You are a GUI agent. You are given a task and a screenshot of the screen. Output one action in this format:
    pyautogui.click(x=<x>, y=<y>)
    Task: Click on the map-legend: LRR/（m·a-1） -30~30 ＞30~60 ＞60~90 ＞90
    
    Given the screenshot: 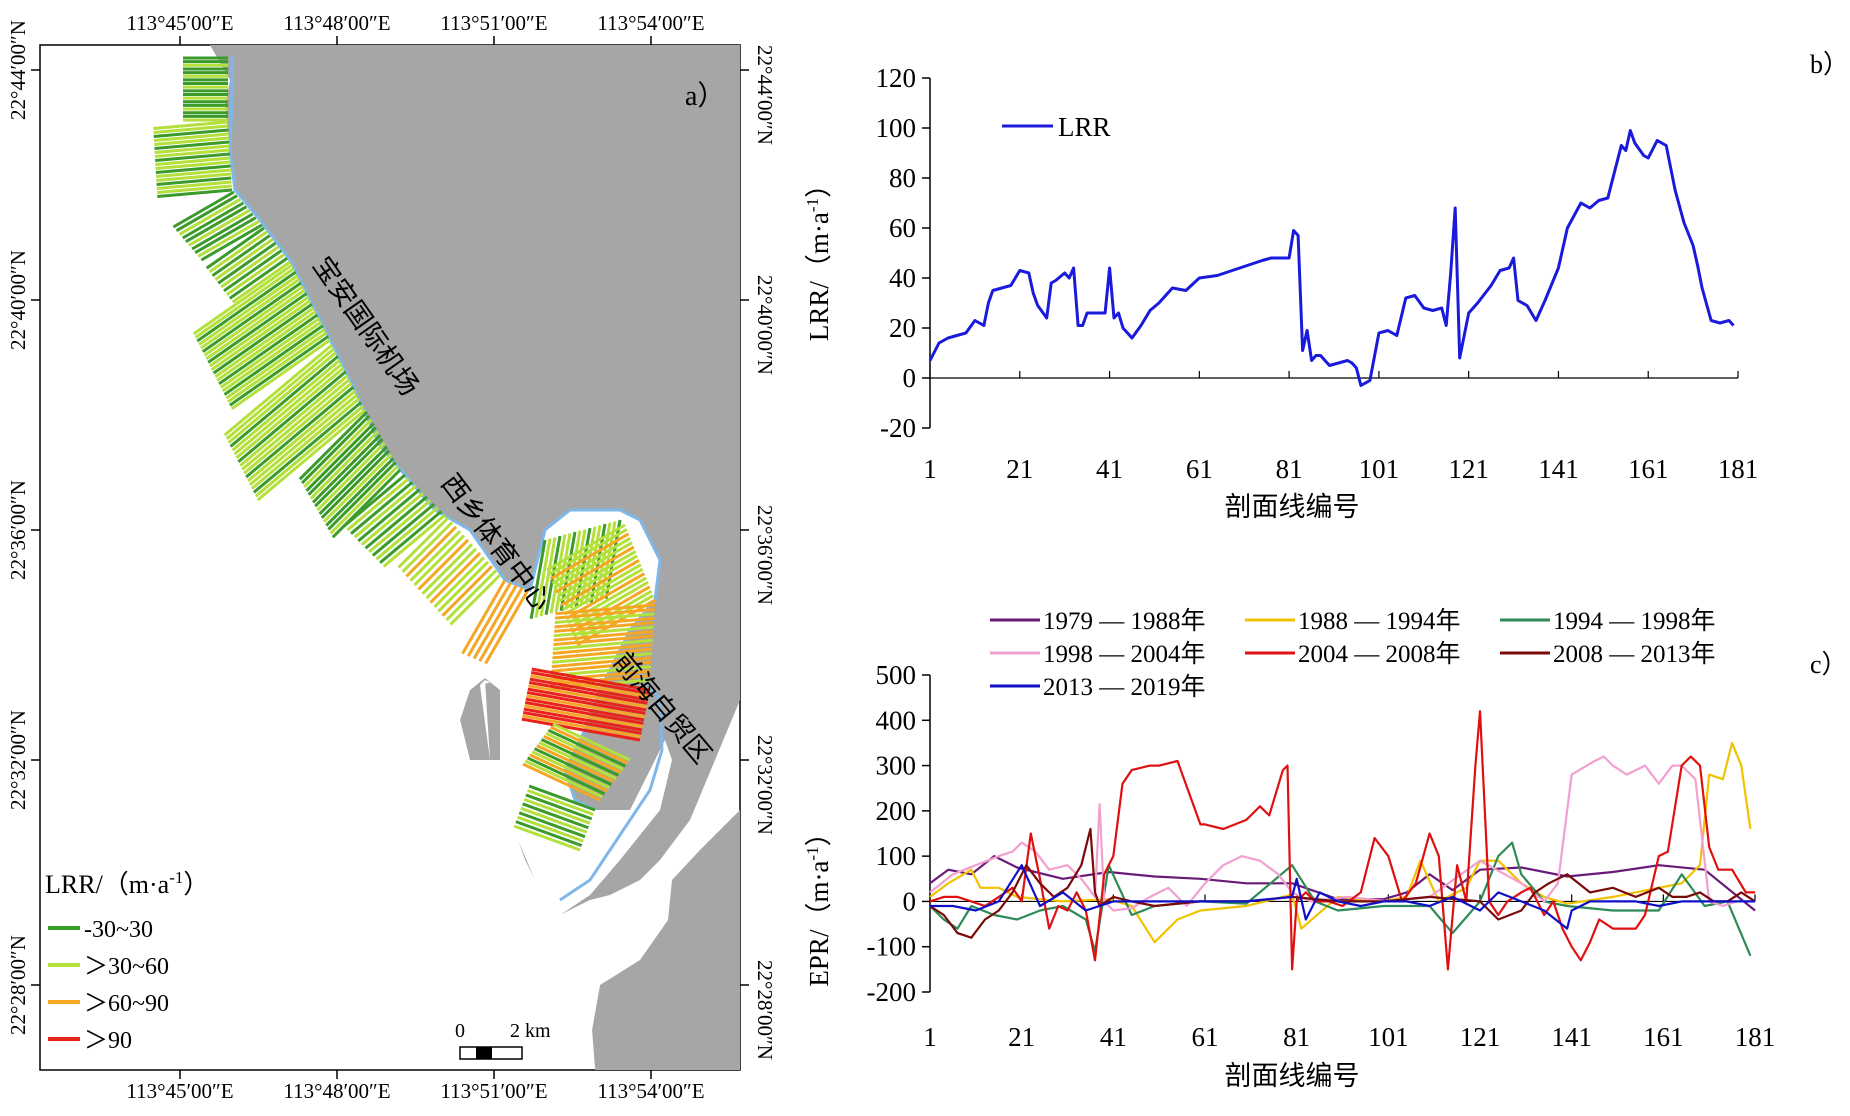 What is the action you would take?
    pyautogui.click(x=127, y=961)
    